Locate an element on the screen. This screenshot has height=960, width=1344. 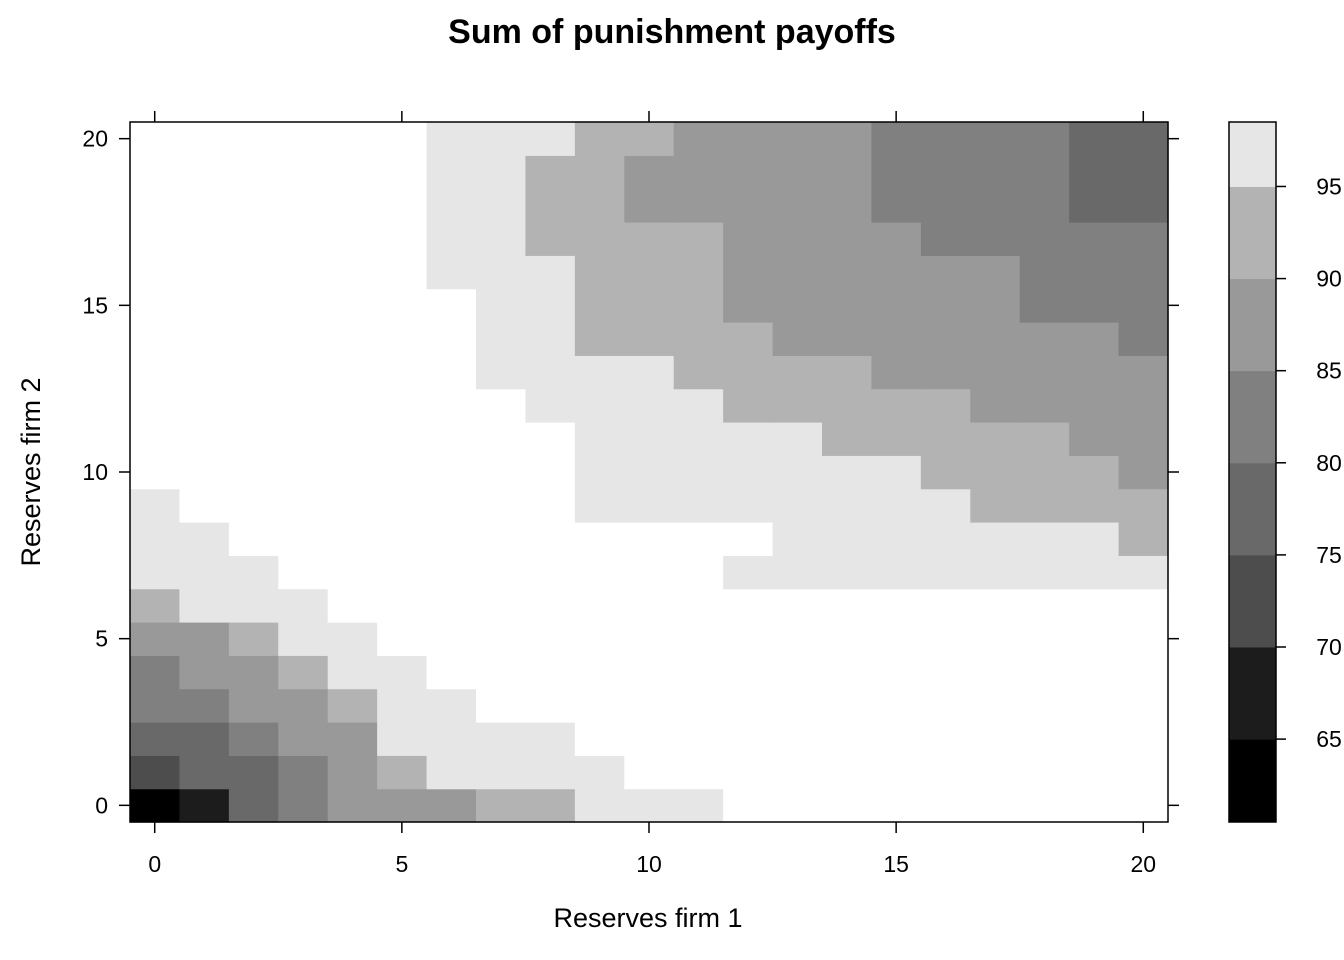
colorbar-tick-label: 95 is located at coordinates (1329, 186).